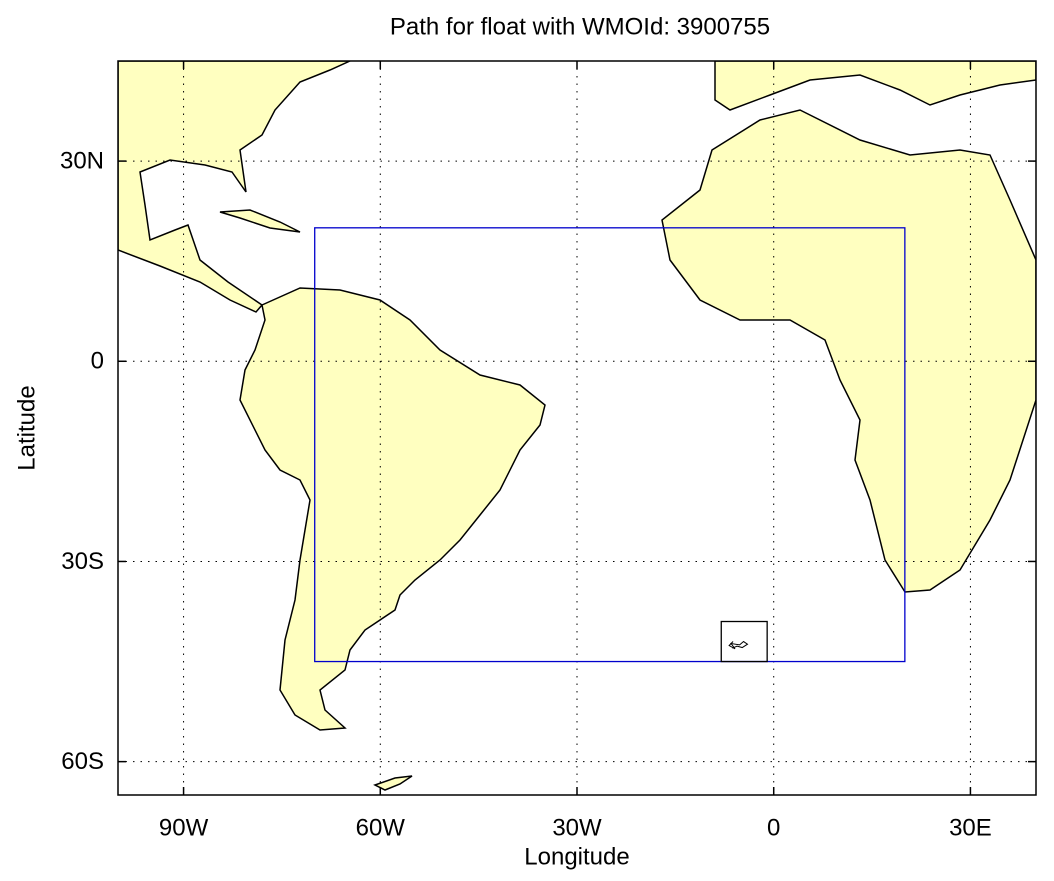  What do you see at coordinates (82, 160) in the screenshot?
I see `y-tick-label: 30N` at bounding box center [82, 160].